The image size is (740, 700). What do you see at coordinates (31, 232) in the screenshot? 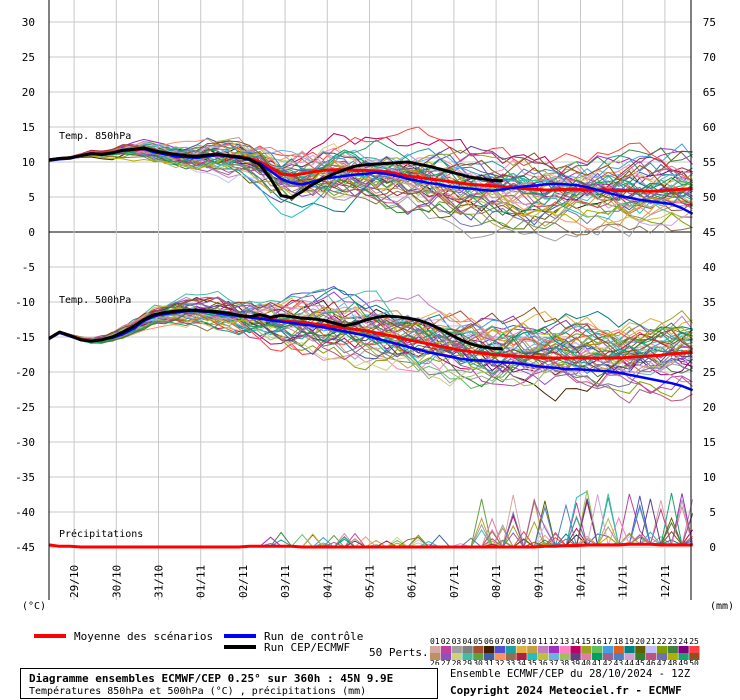
I see `left-tick-label: 0` at bounding box center [31, 232].